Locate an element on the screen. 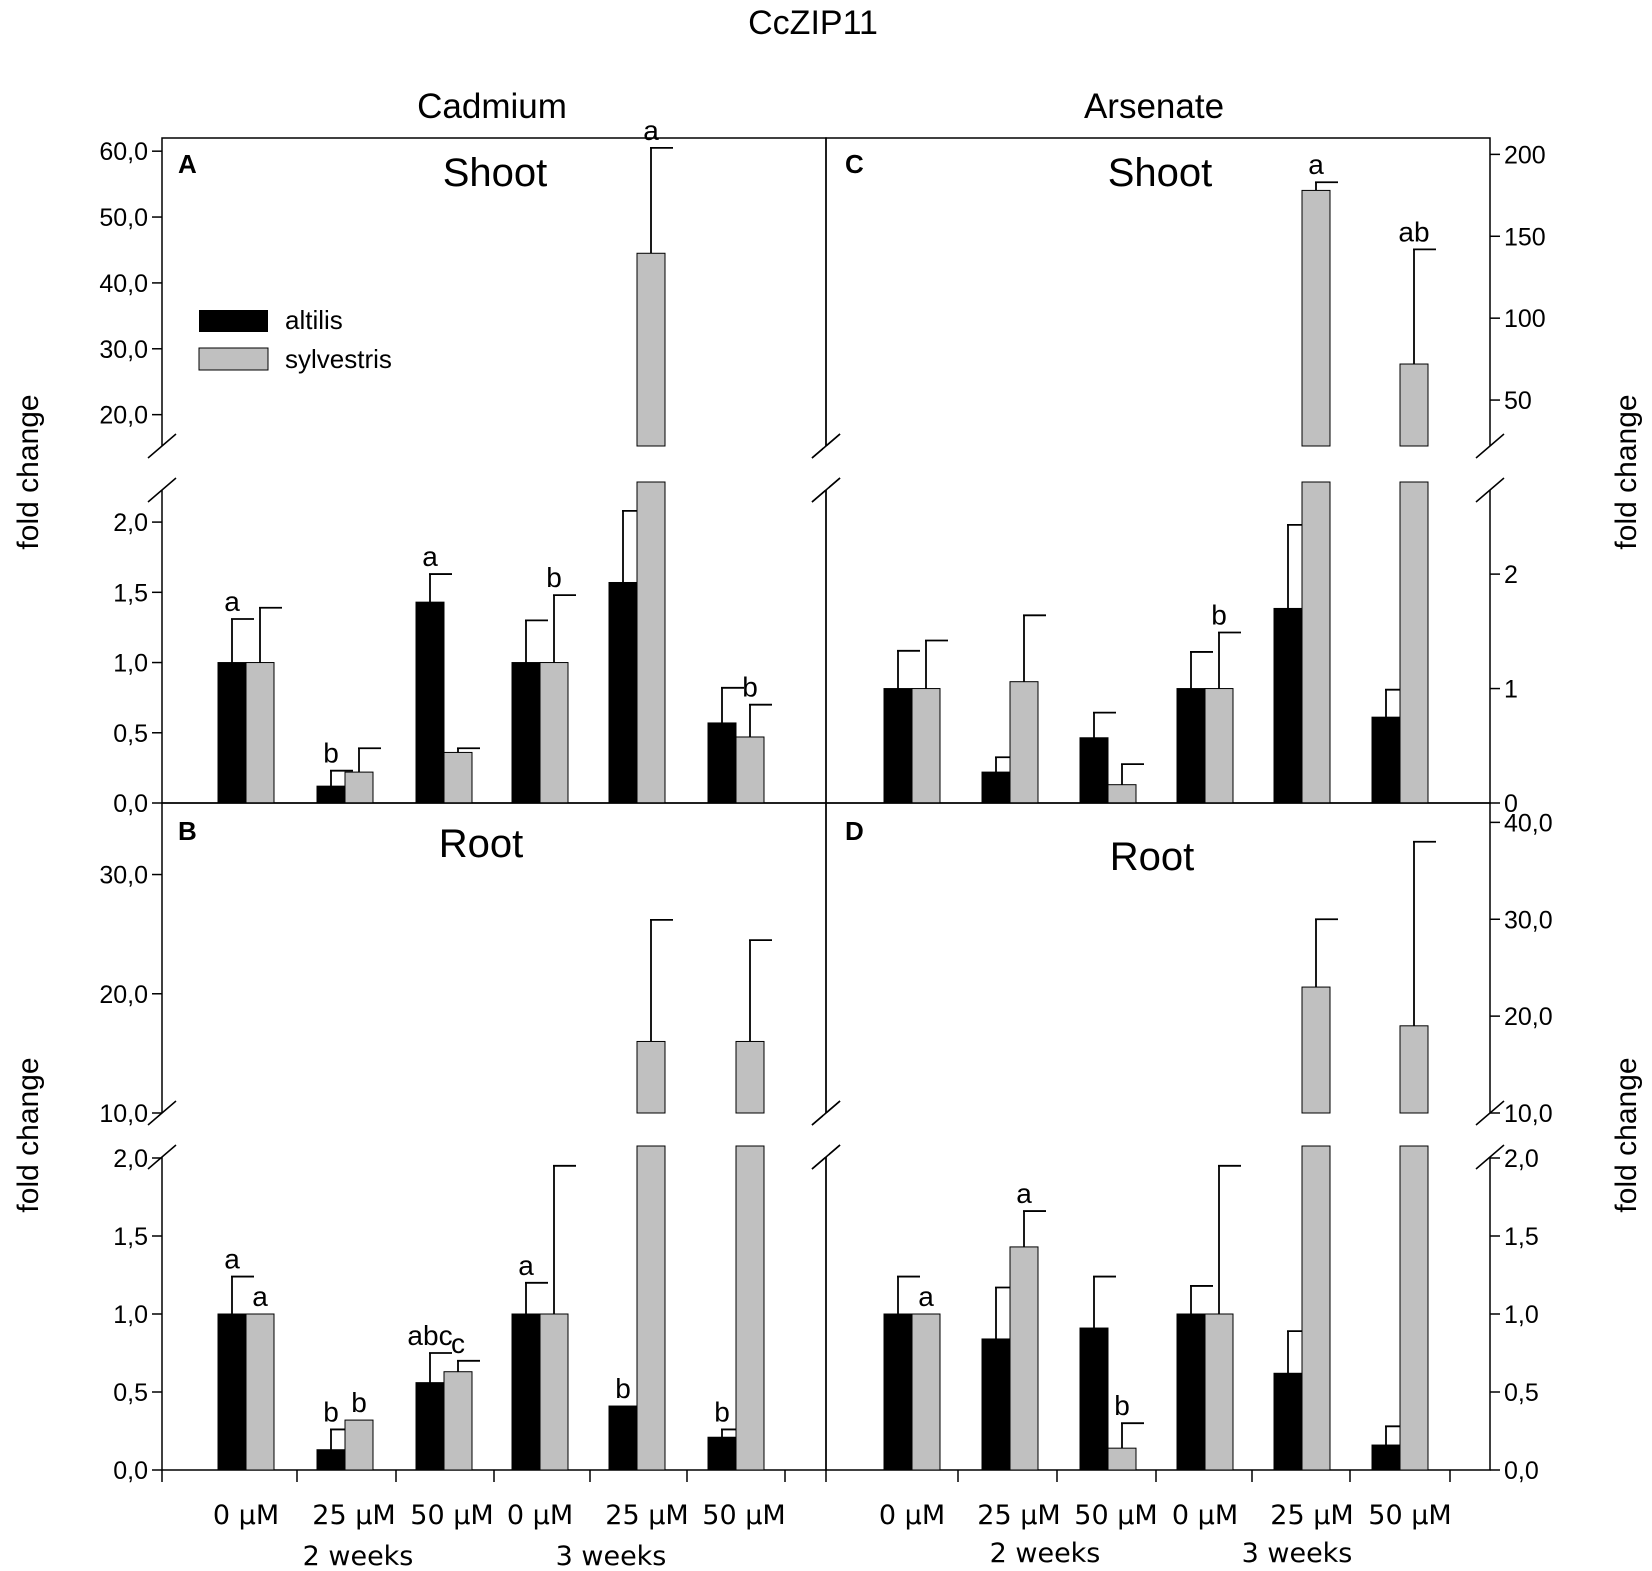 The image size is (1652, 1571). significance-letter: abc is located at coordinates (429, 1335).